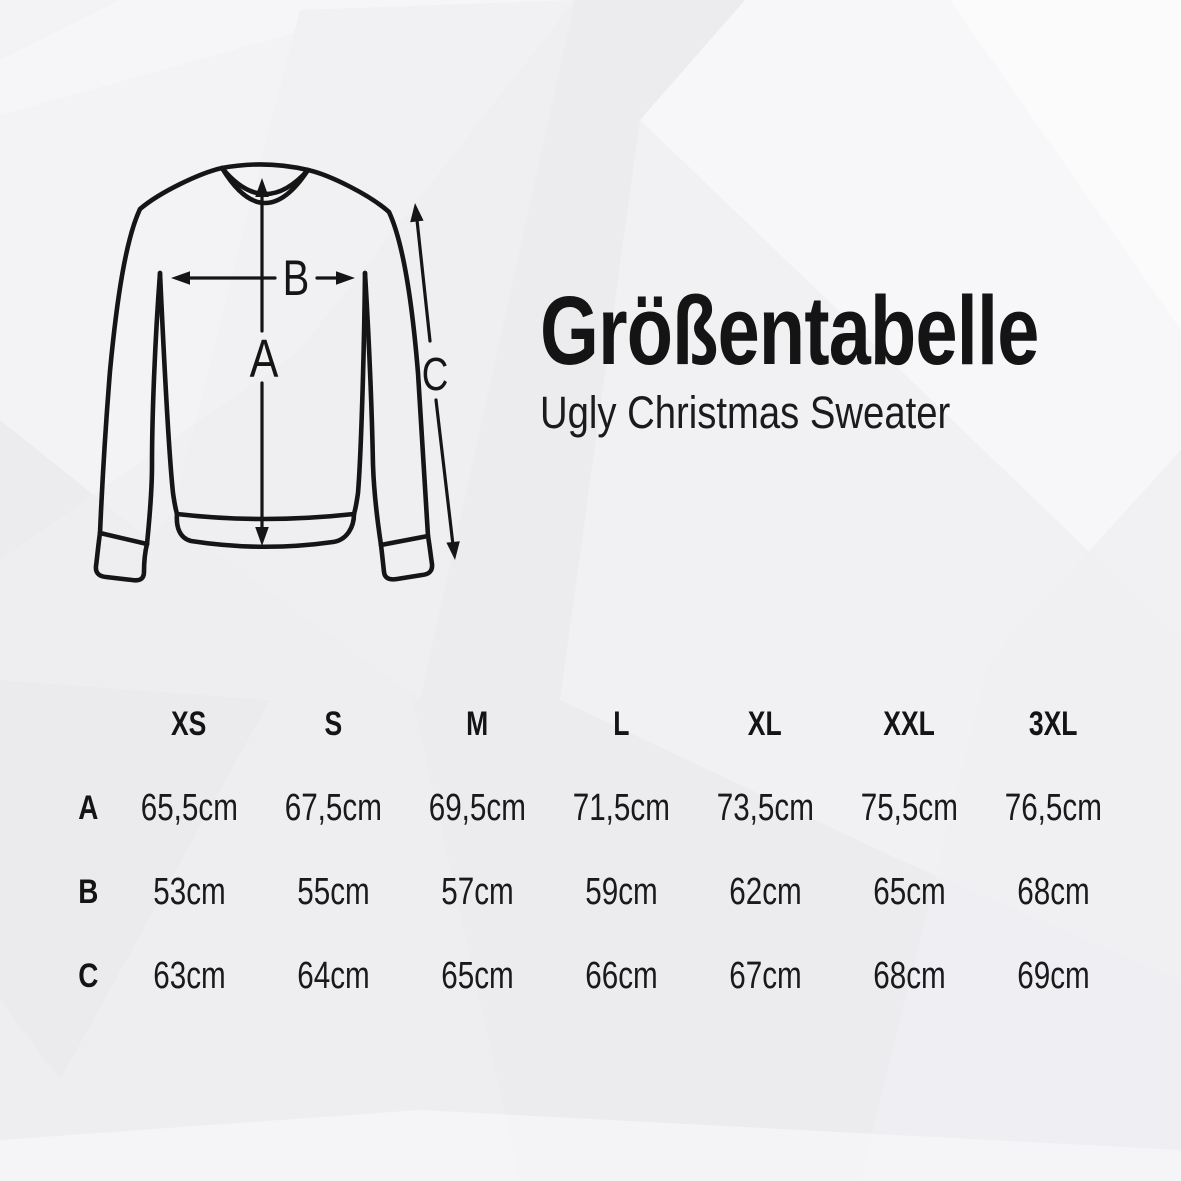 The width and height of the screenshot is (1181, 1181). Describe the element at coordinates (453, 550) in the screenshot. I see `arrow-c-head-down` at that location.